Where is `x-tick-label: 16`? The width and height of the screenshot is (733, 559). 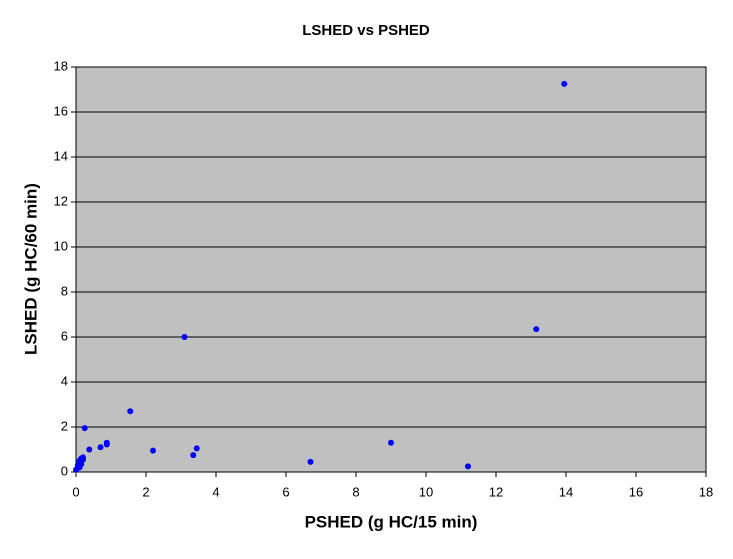 x-tick-label: 16 is located at coordinates (636, 491).